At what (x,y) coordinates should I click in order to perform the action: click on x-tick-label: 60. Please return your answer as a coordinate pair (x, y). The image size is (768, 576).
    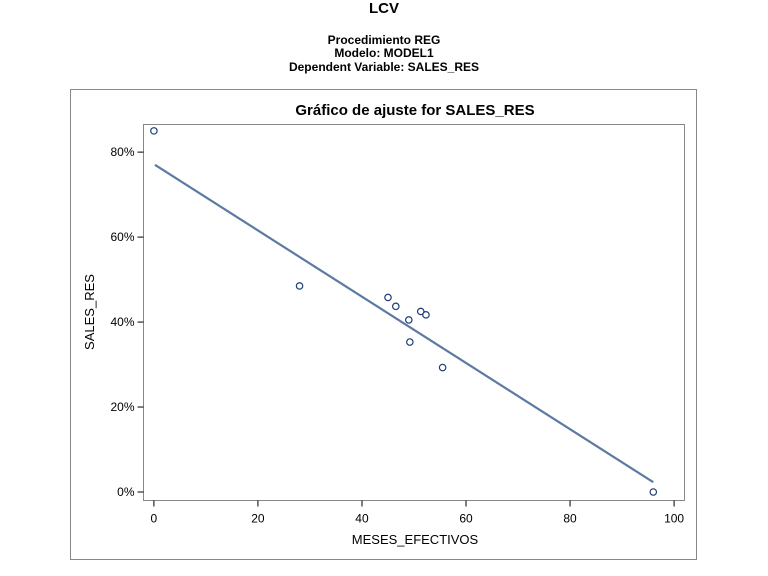
    Looking at the image, I should click on (466, 519).